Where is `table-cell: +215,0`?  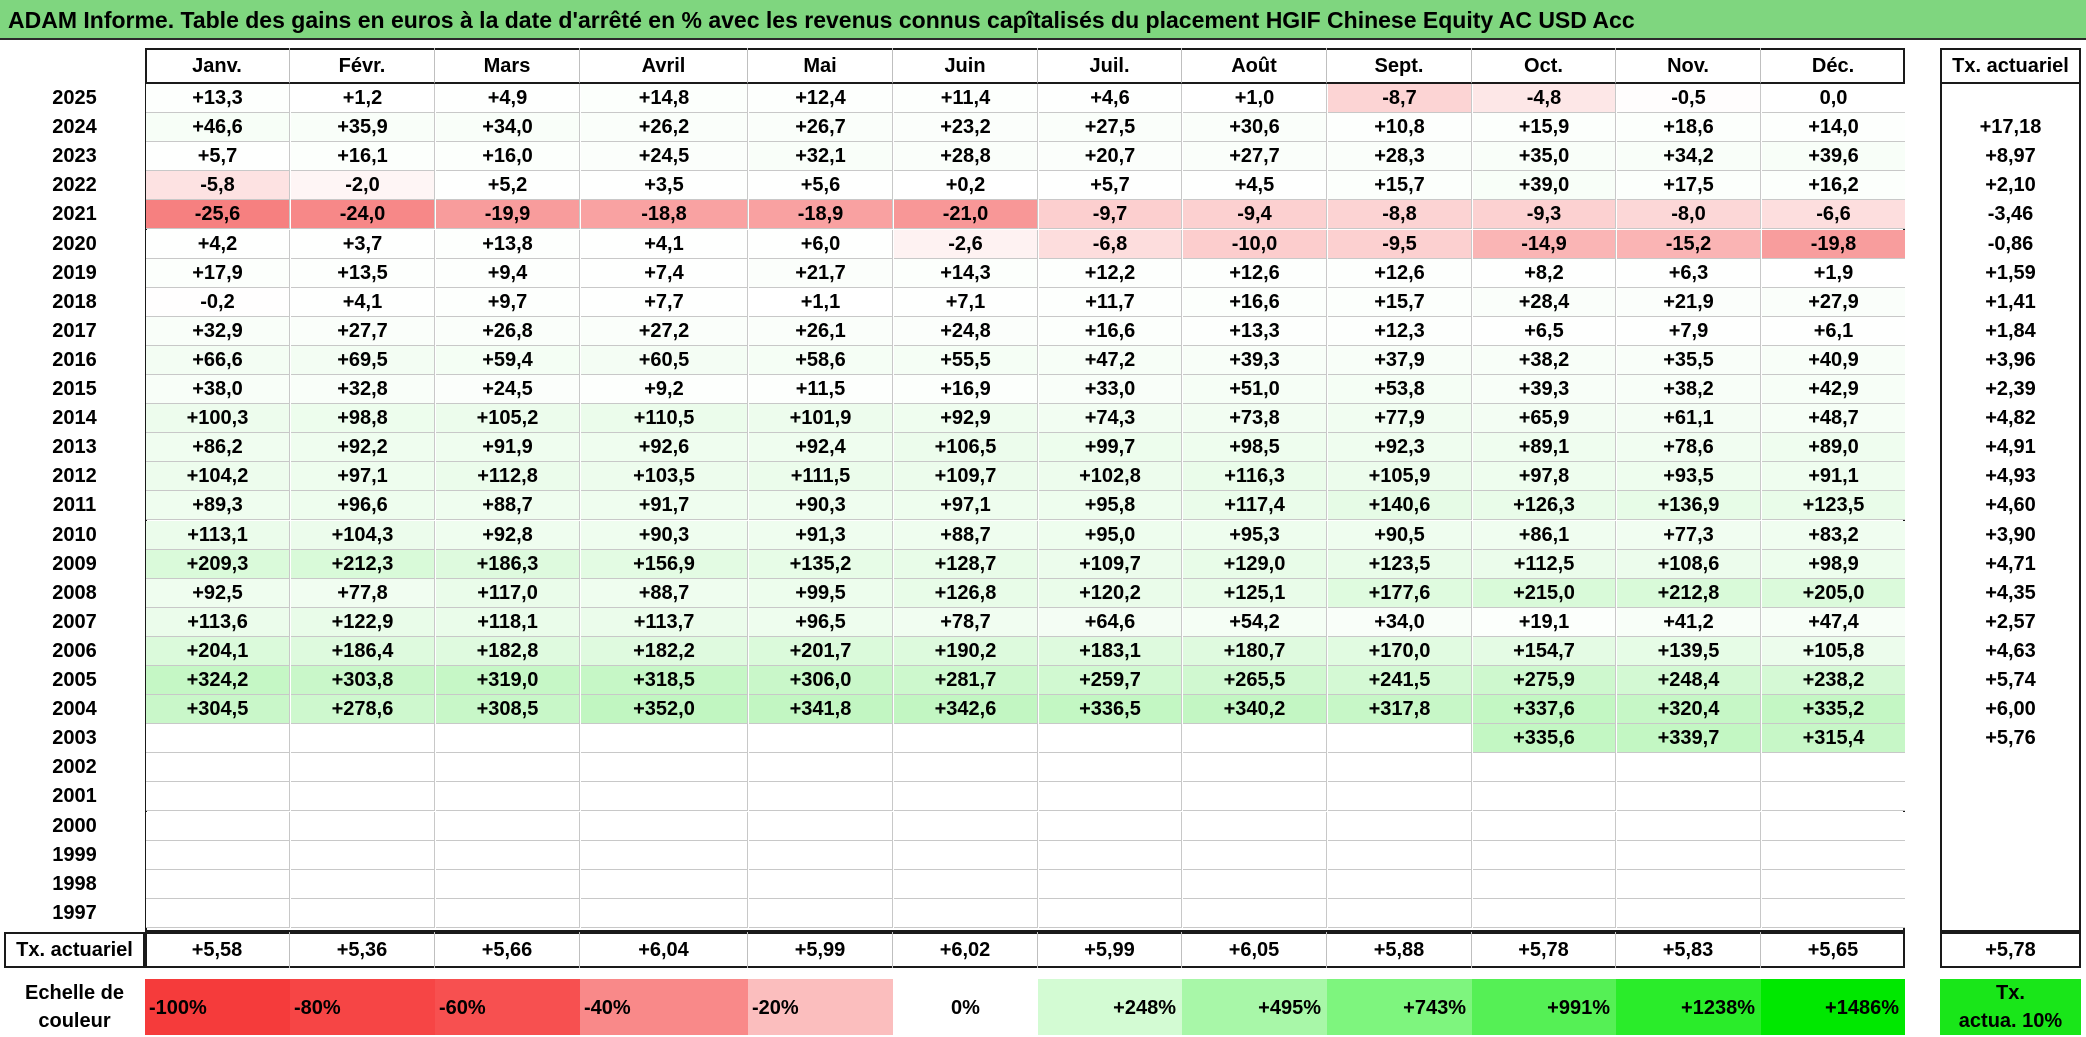
table-cell: +215,0 is located at coordinates (1544, 593).